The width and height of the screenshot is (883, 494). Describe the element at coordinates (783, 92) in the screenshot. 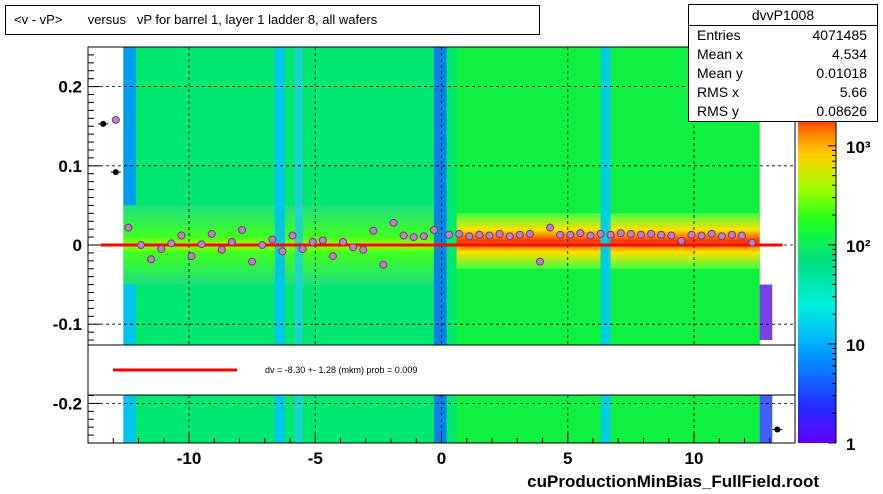

I see `stats-row-rms-x: RMS x 5.66` at that location.